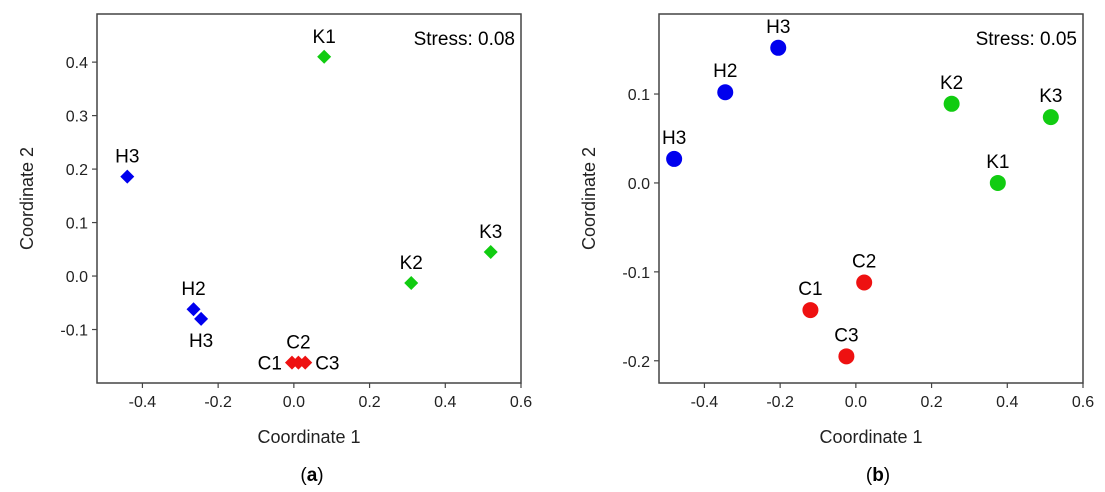  Describe the element at coordinates (77, 117) in the screenshot. I see `y-tick-label: 0.3` at that location.